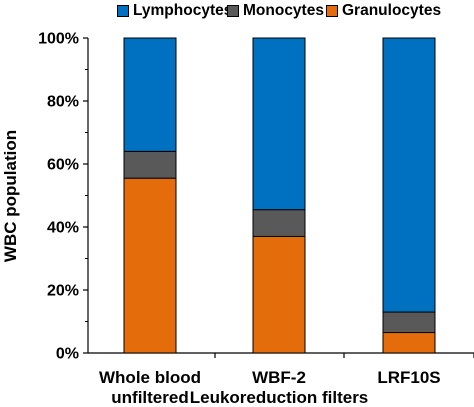 The width and height of the screenshot is (474, 407). I want to click on legend-item-granulocytes: Granulocytes, so click(383, 11).